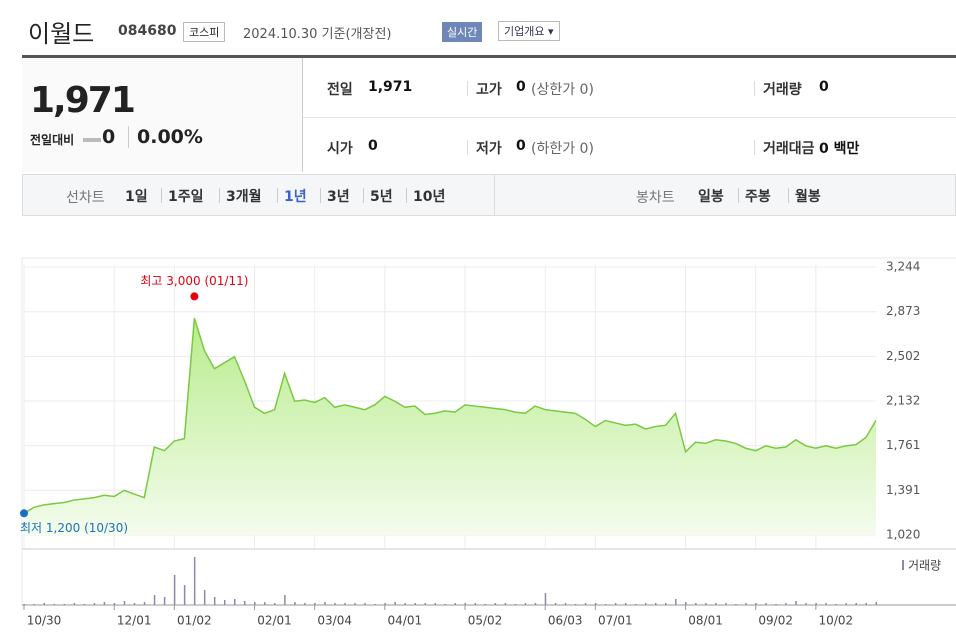 Image resolution: width=956 pixels, height=641 pixels. Describe the element at coordinates (903, 565) in the screenshot. I see `legend-swatch` at that location.